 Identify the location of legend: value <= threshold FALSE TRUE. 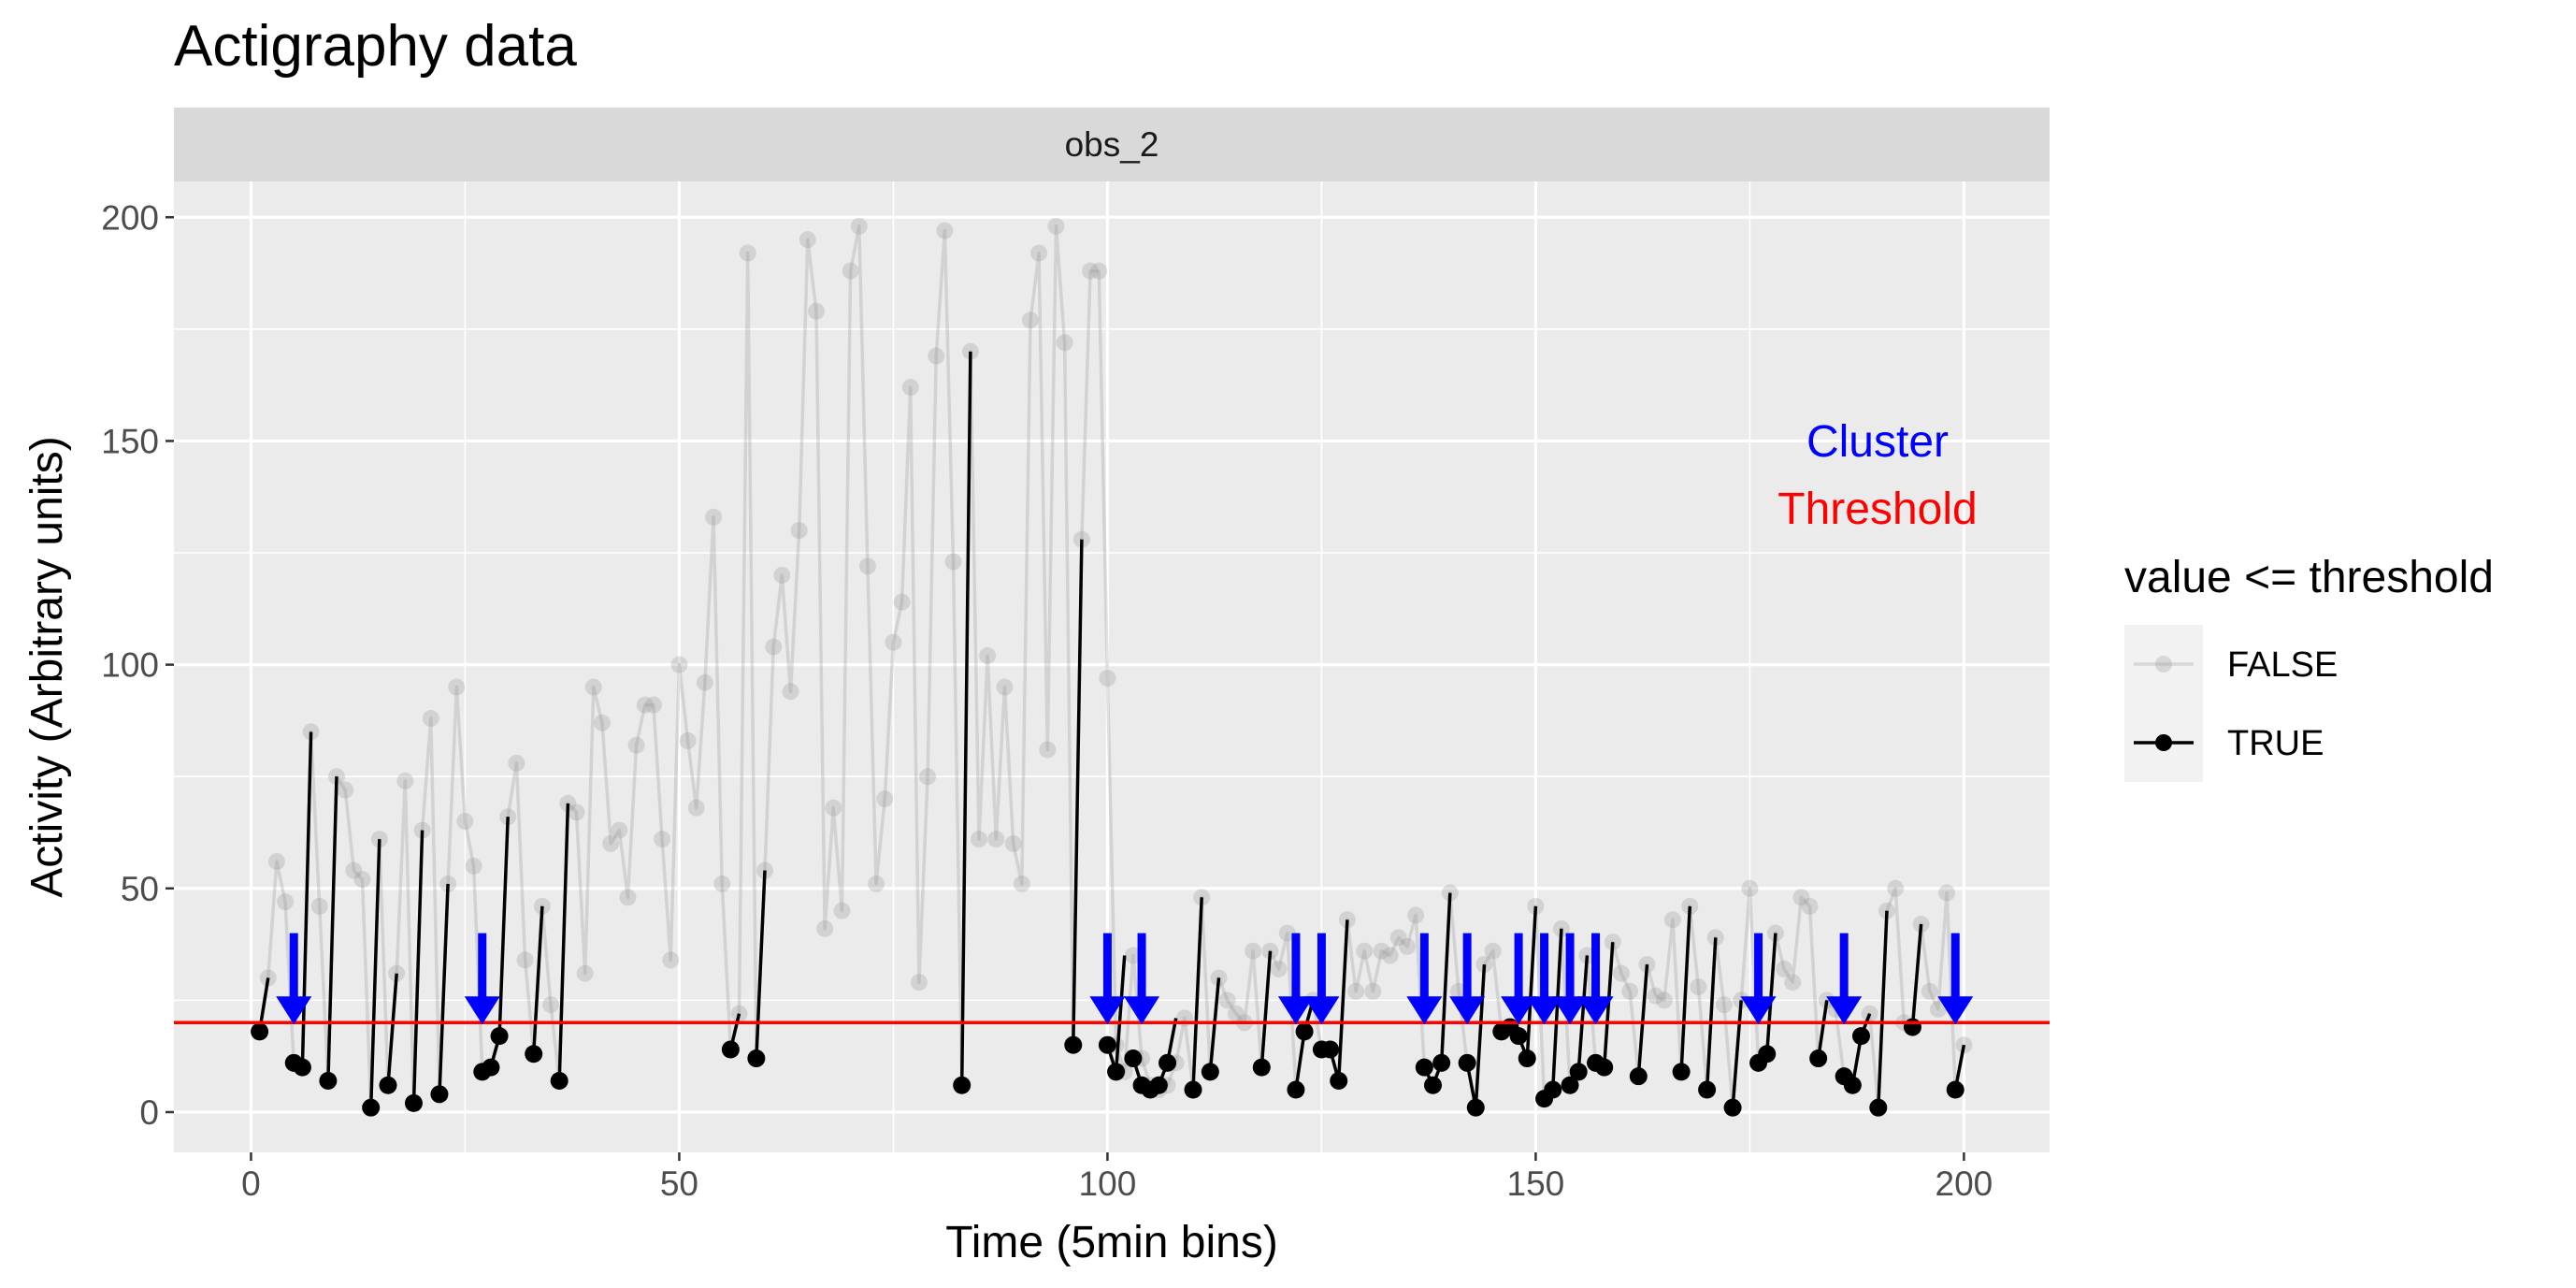
(2309, 667).